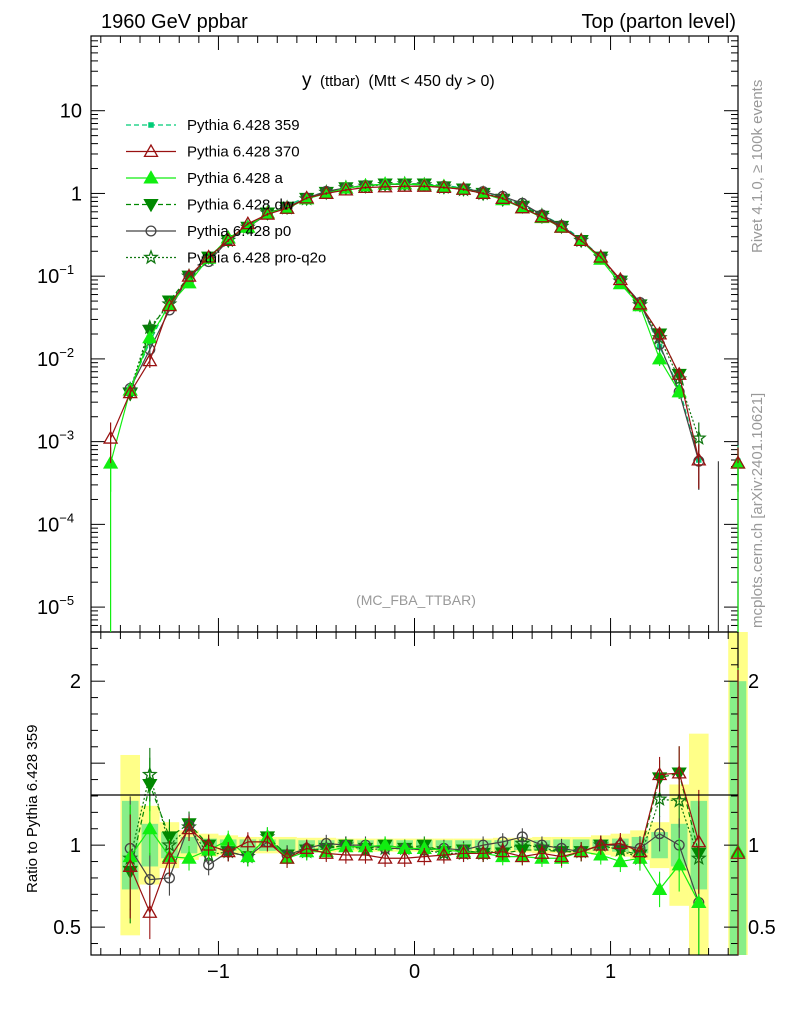 This screenshot has height=1024, width=786. I want to click on analysis-watermark: (MC_FBA_TTBAR), so click(416, 600).